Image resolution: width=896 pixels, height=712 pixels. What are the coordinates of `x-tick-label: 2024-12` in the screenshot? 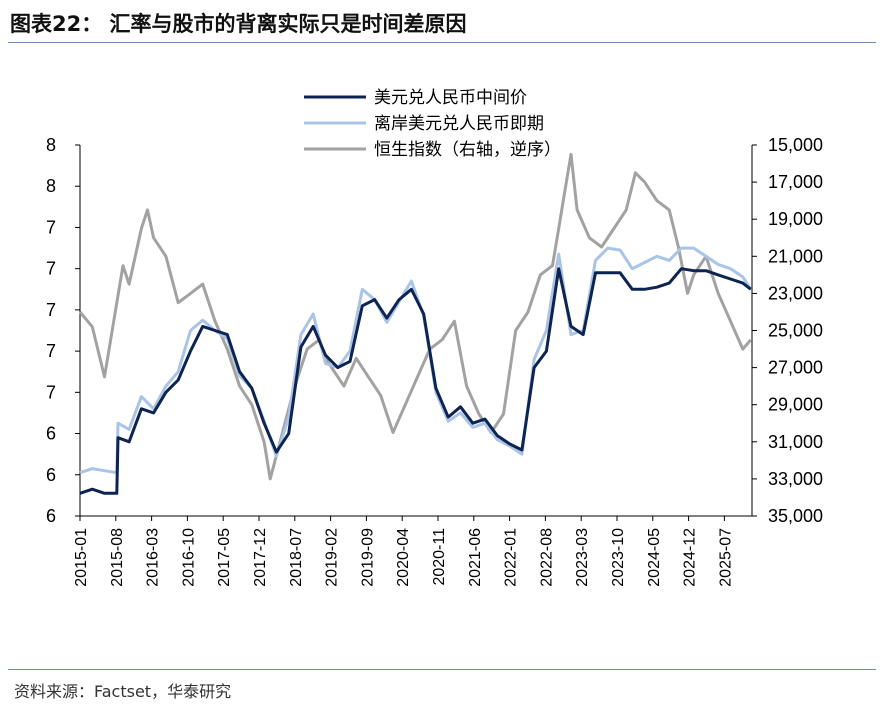 It's located at (690, 557).